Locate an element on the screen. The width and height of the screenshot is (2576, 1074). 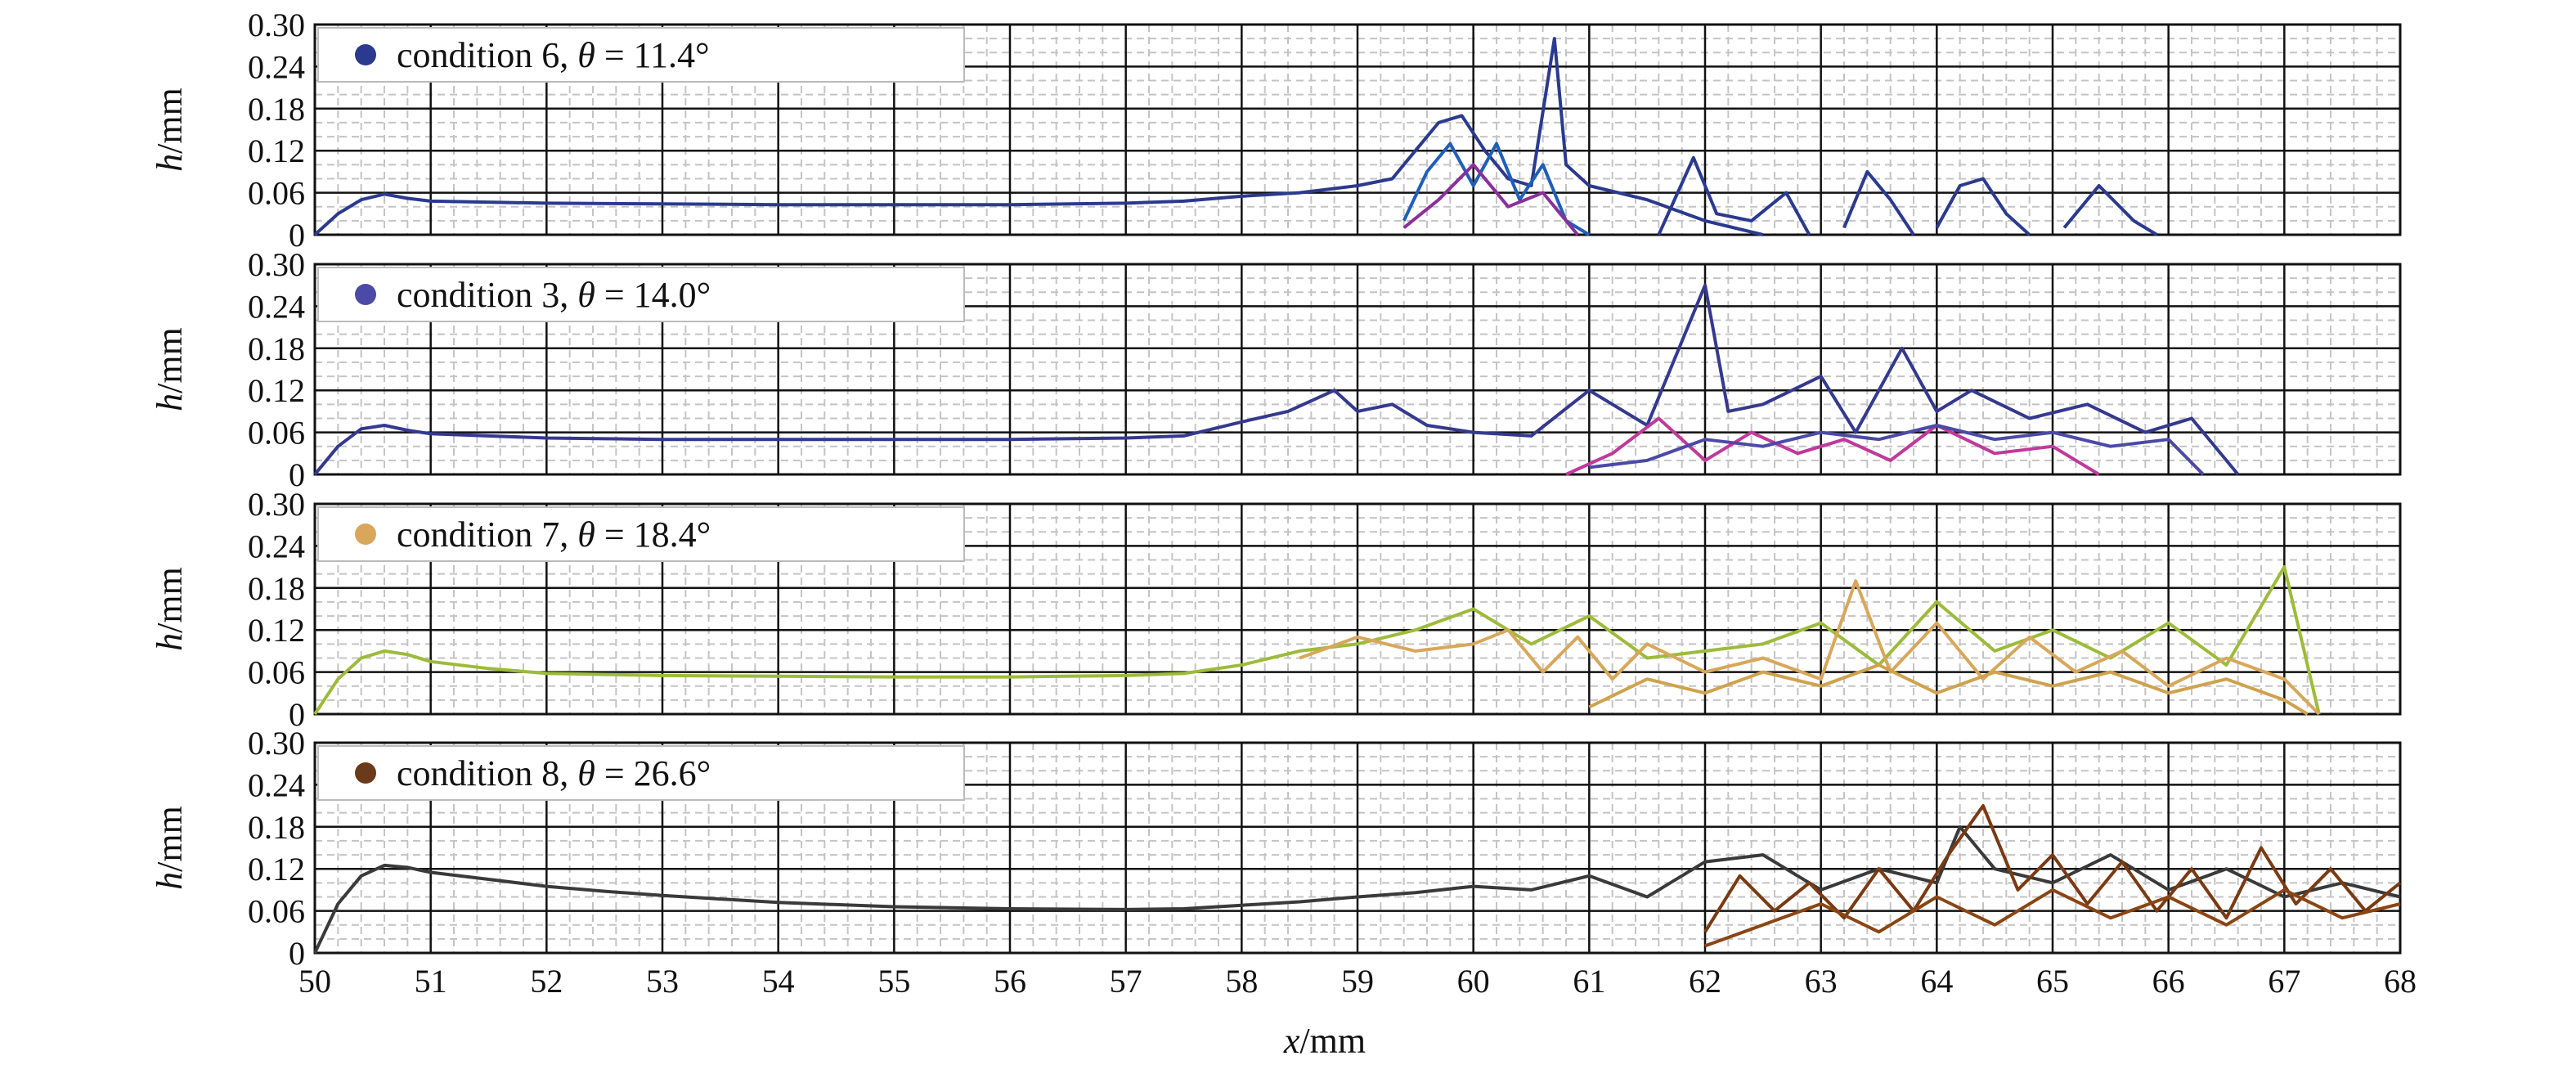
legend-theta-value: = 11.4° is located at coordinates (652, 55).